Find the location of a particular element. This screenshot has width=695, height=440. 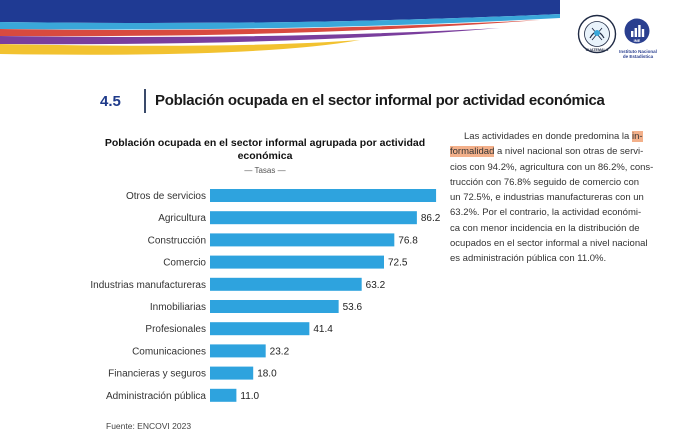

category-label: Otros de servicios is located at coordinates (166, 196).